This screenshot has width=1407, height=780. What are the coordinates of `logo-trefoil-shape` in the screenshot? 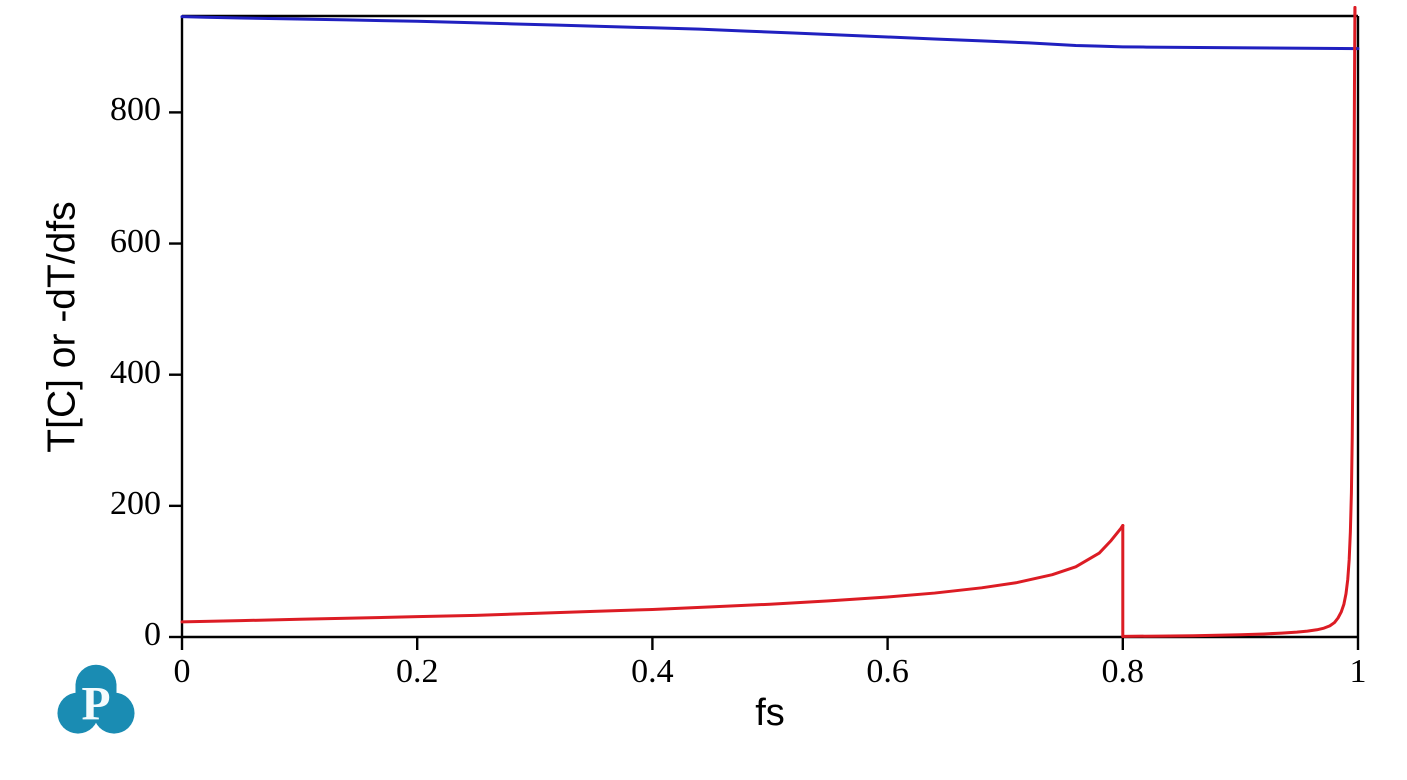 It's located at (96, 699).